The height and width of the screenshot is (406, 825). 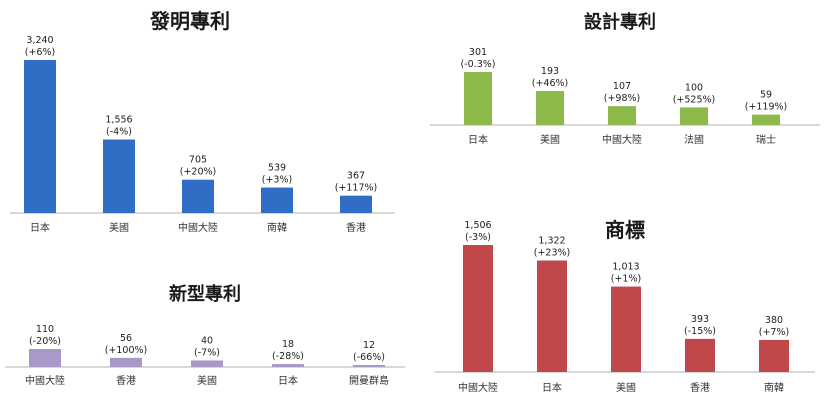 I want to click on category-label: 法國, so click(x=694, y=139).